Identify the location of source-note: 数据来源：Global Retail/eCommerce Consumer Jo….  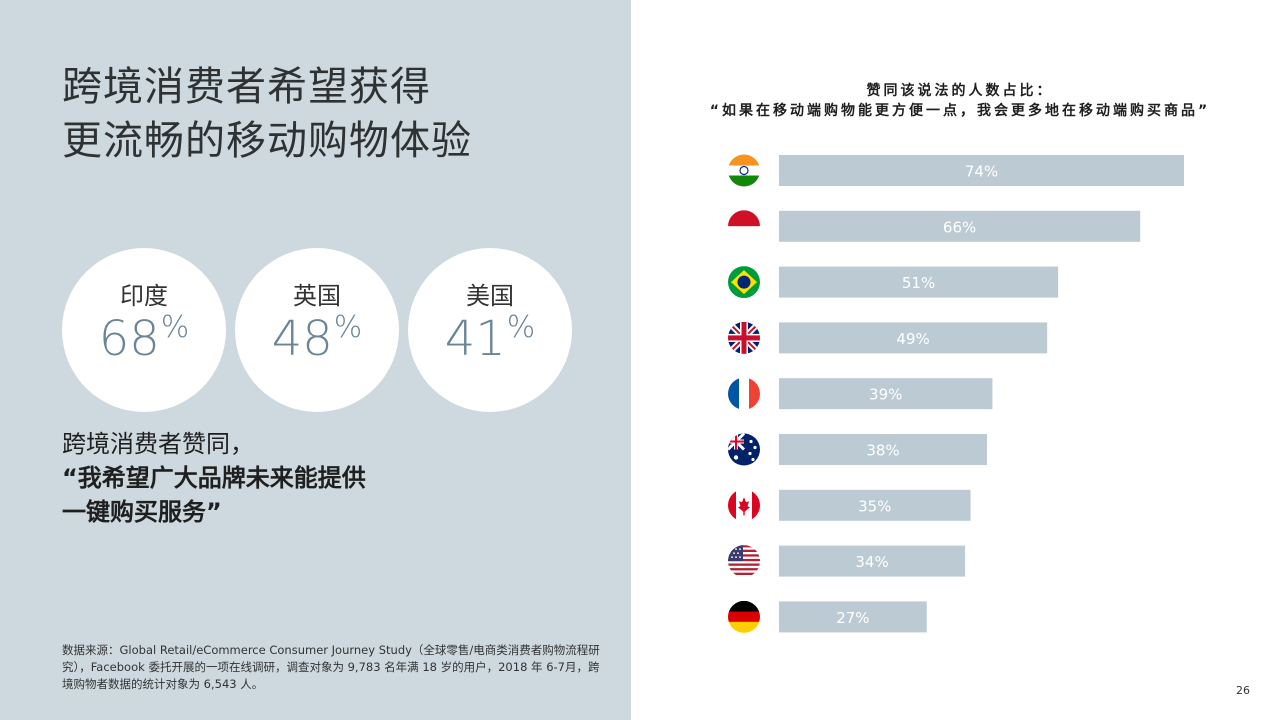
(331, 667).